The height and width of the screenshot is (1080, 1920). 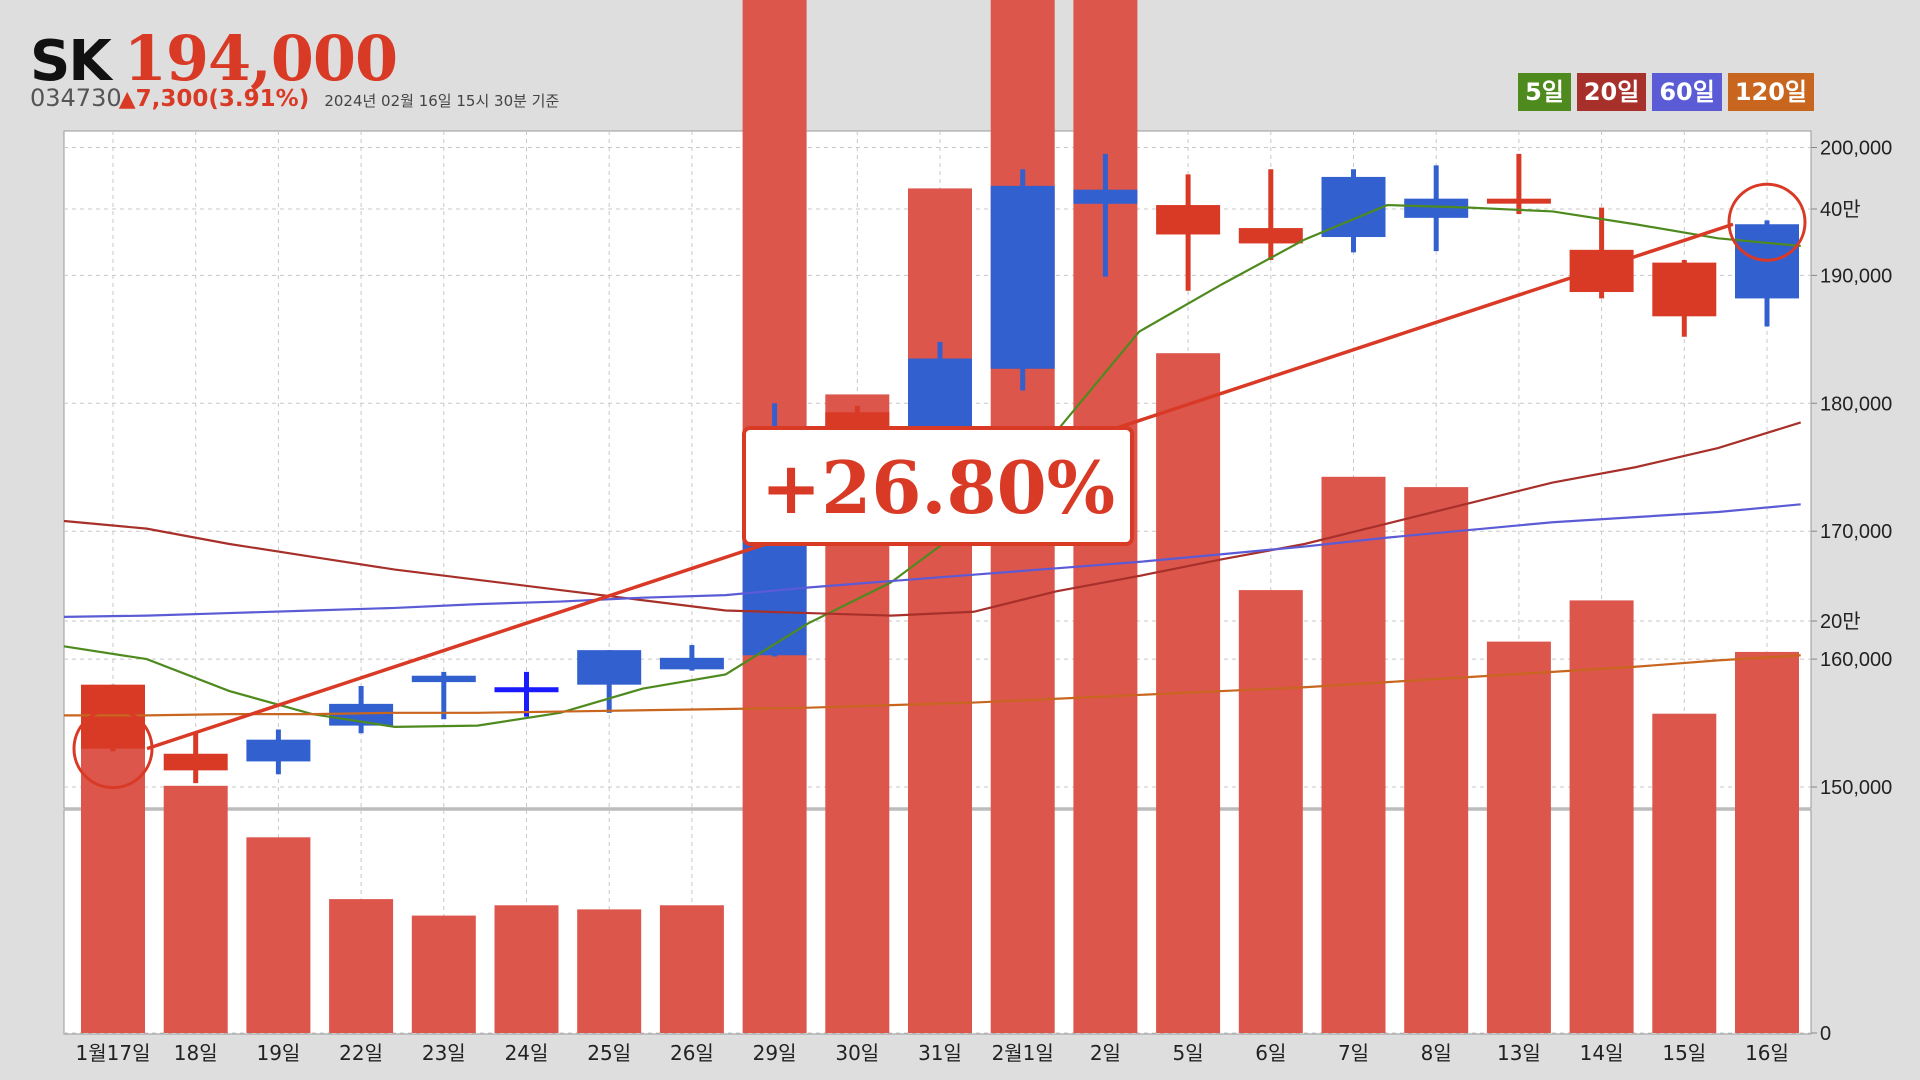 I want to click on x-tick-label: 7일, so click(x=1353, y=1053).